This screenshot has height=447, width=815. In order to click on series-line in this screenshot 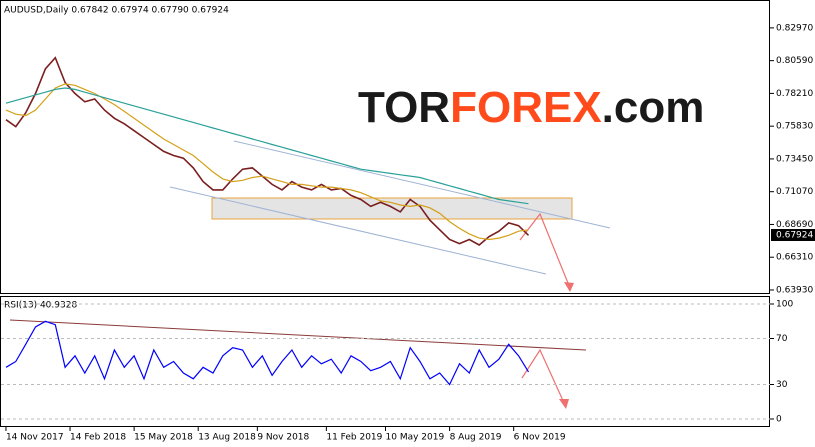, I will do `click(267, 353)`.